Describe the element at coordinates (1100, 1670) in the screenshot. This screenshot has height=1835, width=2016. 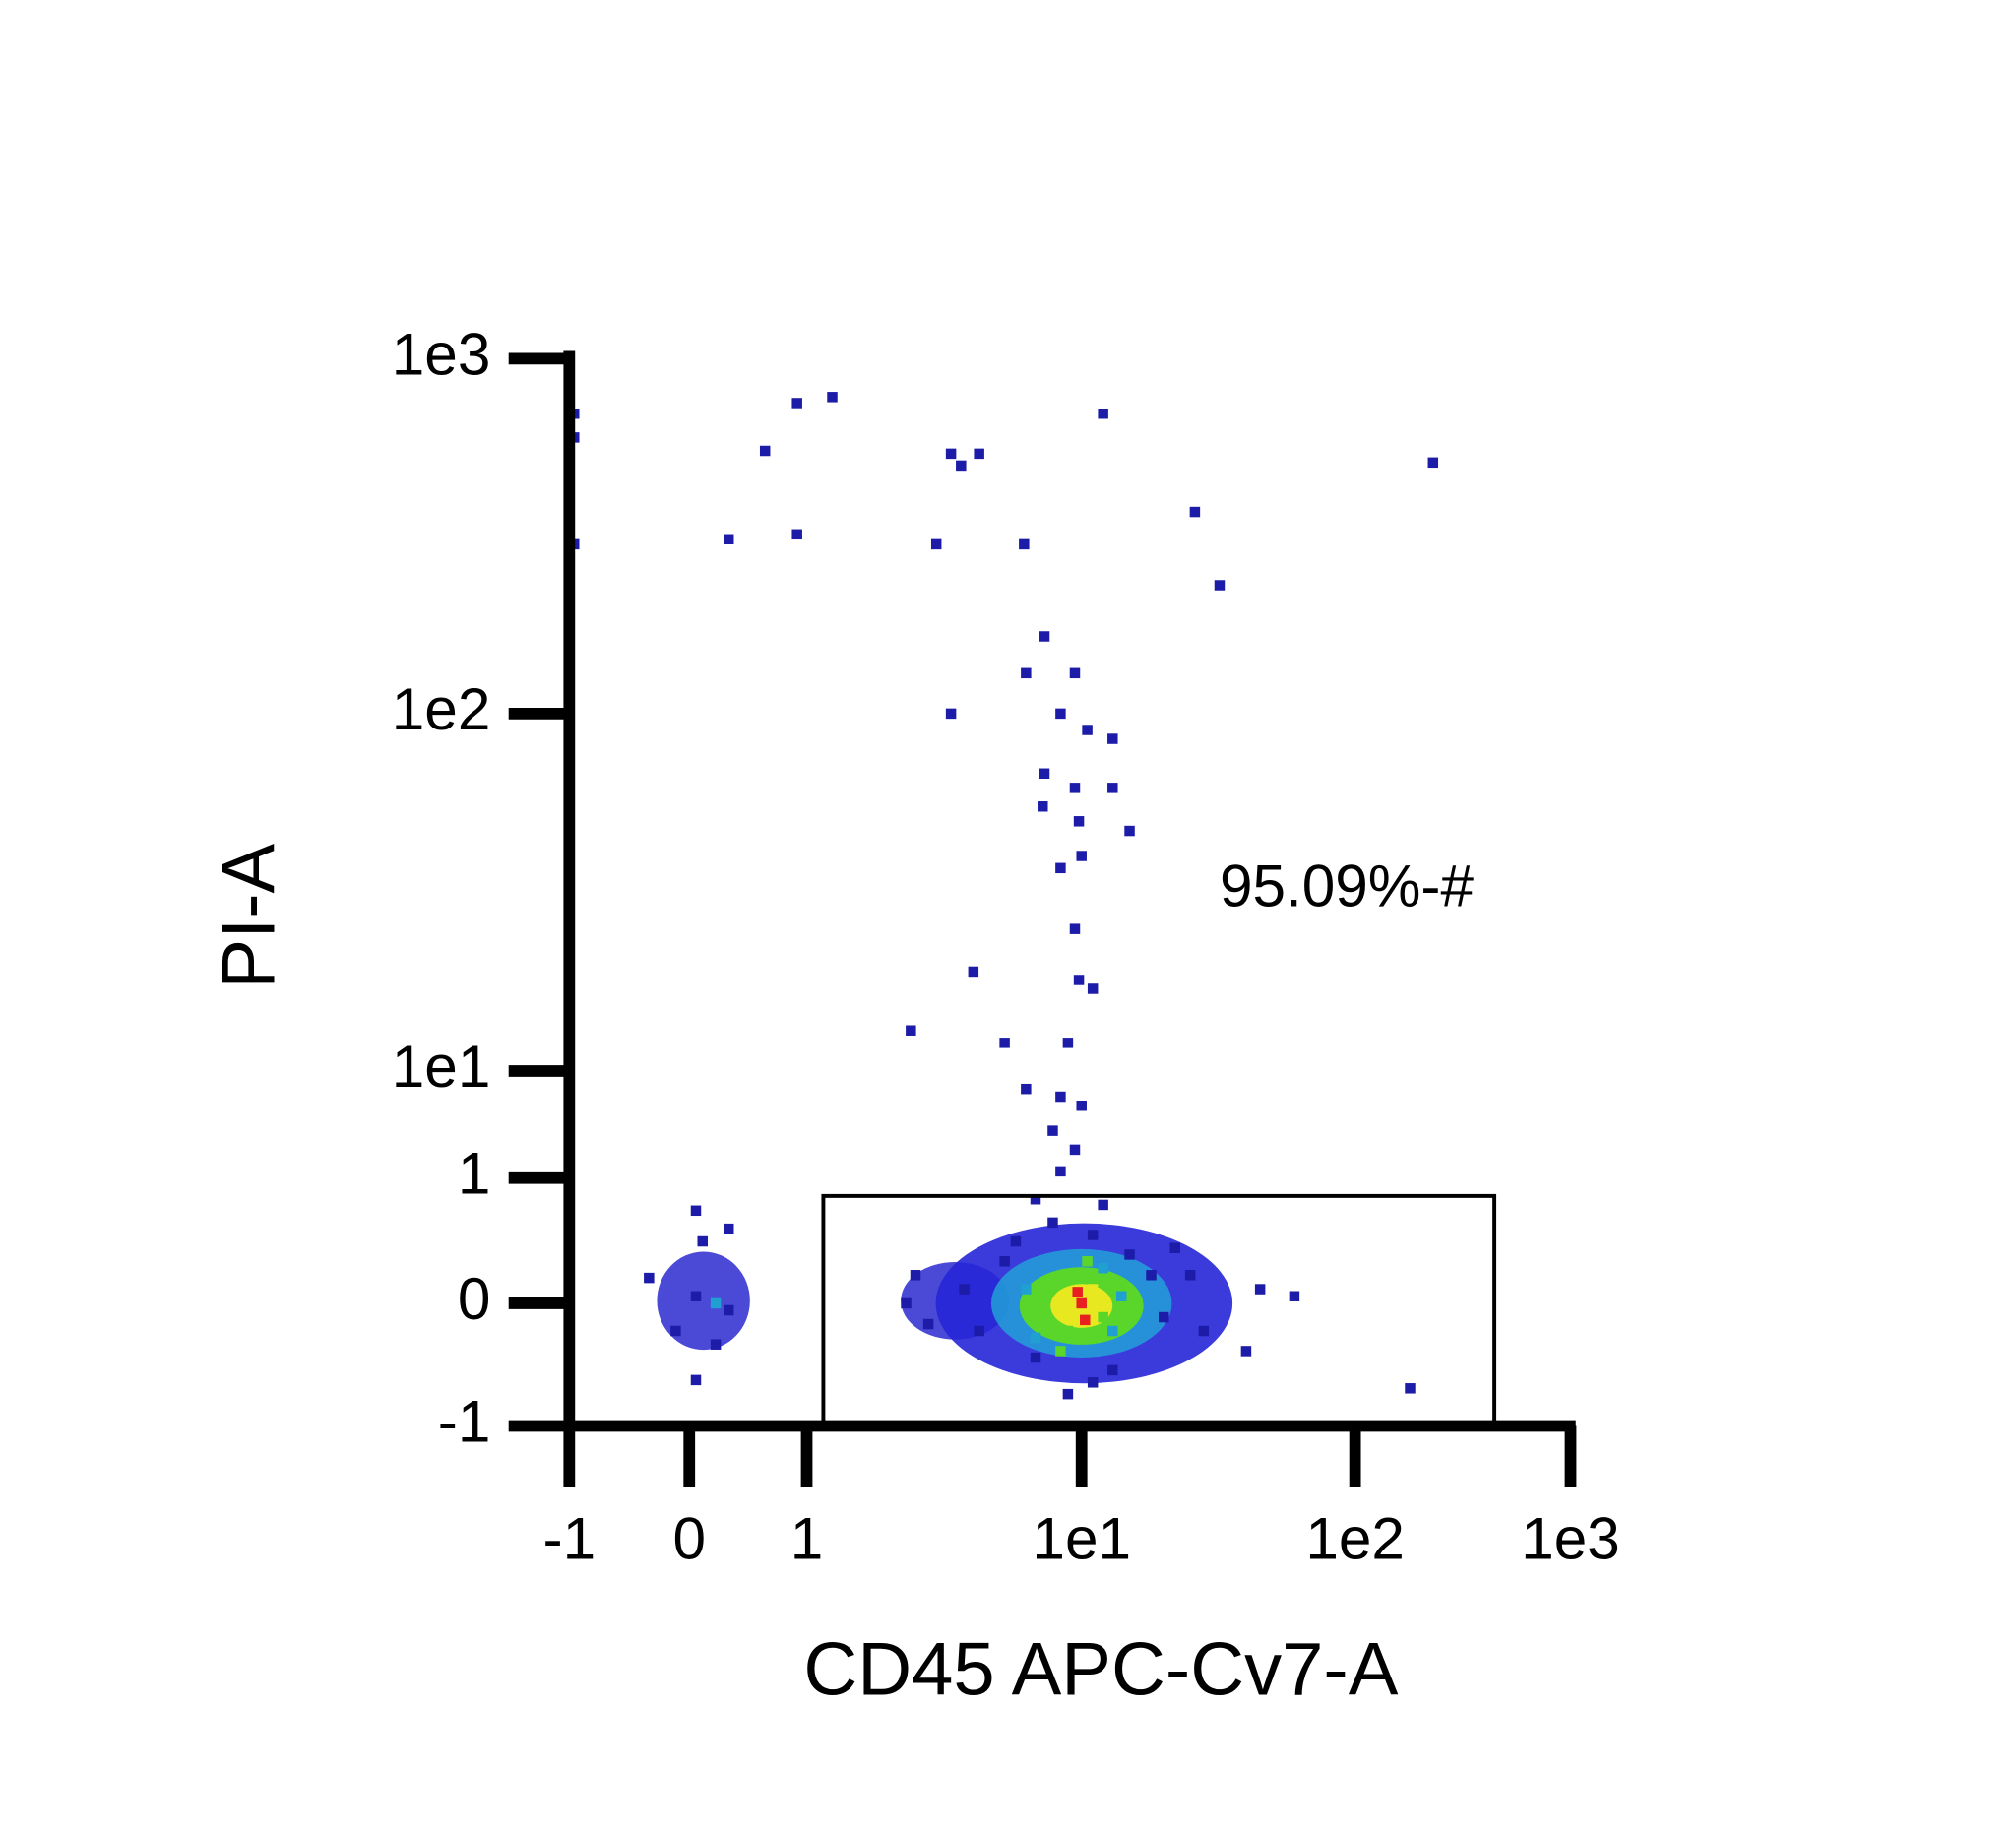
I see `x-axis-title: CD45 APC-Cv7-A` at that location.